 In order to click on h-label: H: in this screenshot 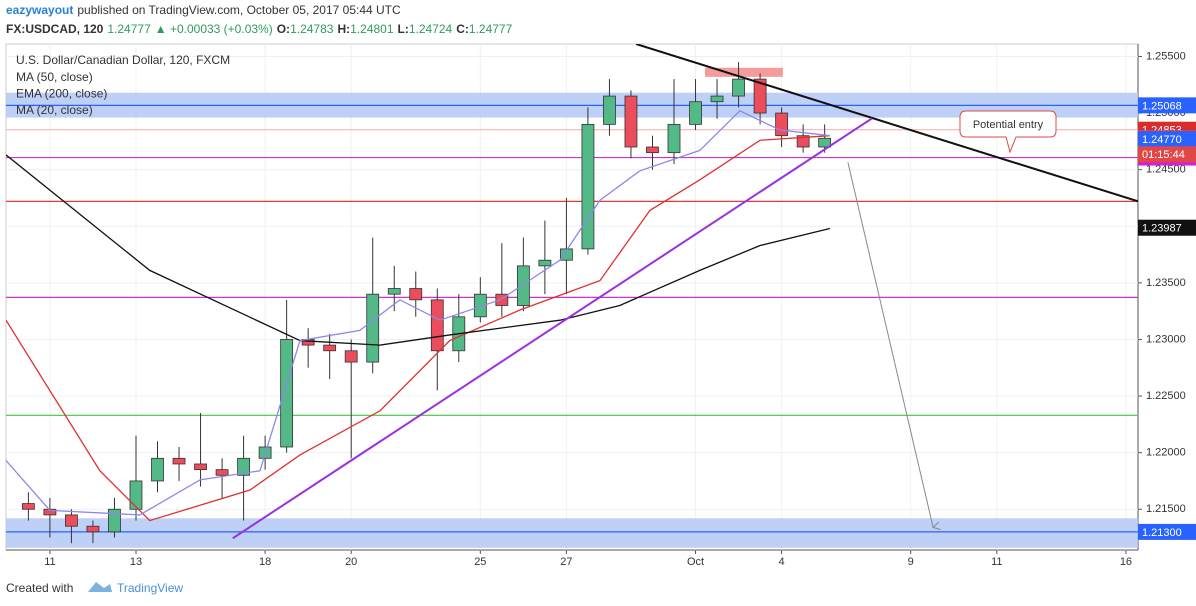, I will do `click(343, 29)`.